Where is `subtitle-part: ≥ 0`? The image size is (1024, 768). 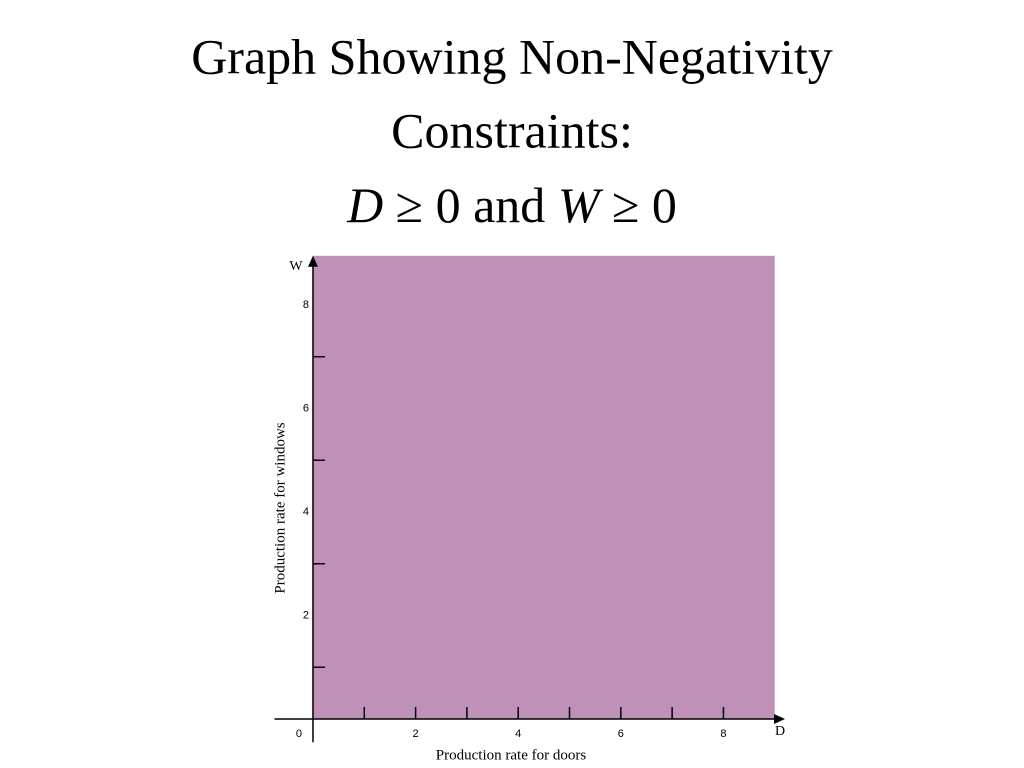 subtitle-part: ≥ 0 is located at coordinates (637, 205).